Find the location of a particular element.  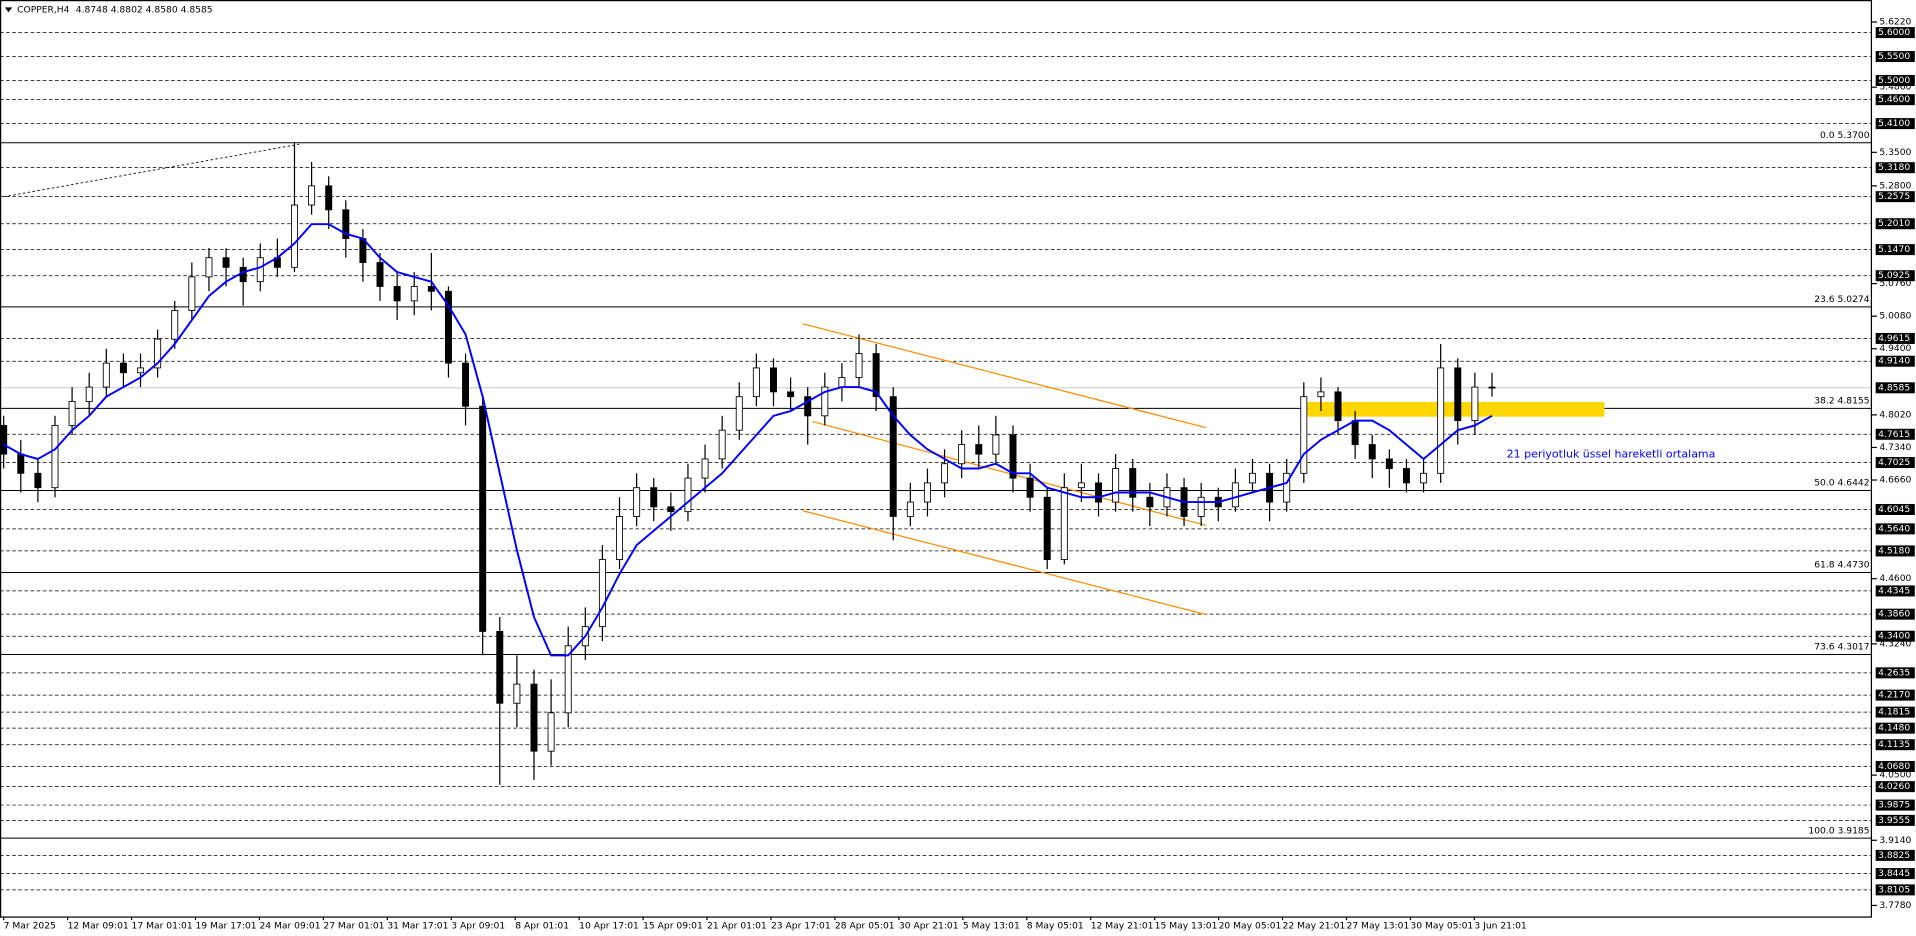

x-tick-label: 27 May 13:01 is located at coordinates (1377, 926).